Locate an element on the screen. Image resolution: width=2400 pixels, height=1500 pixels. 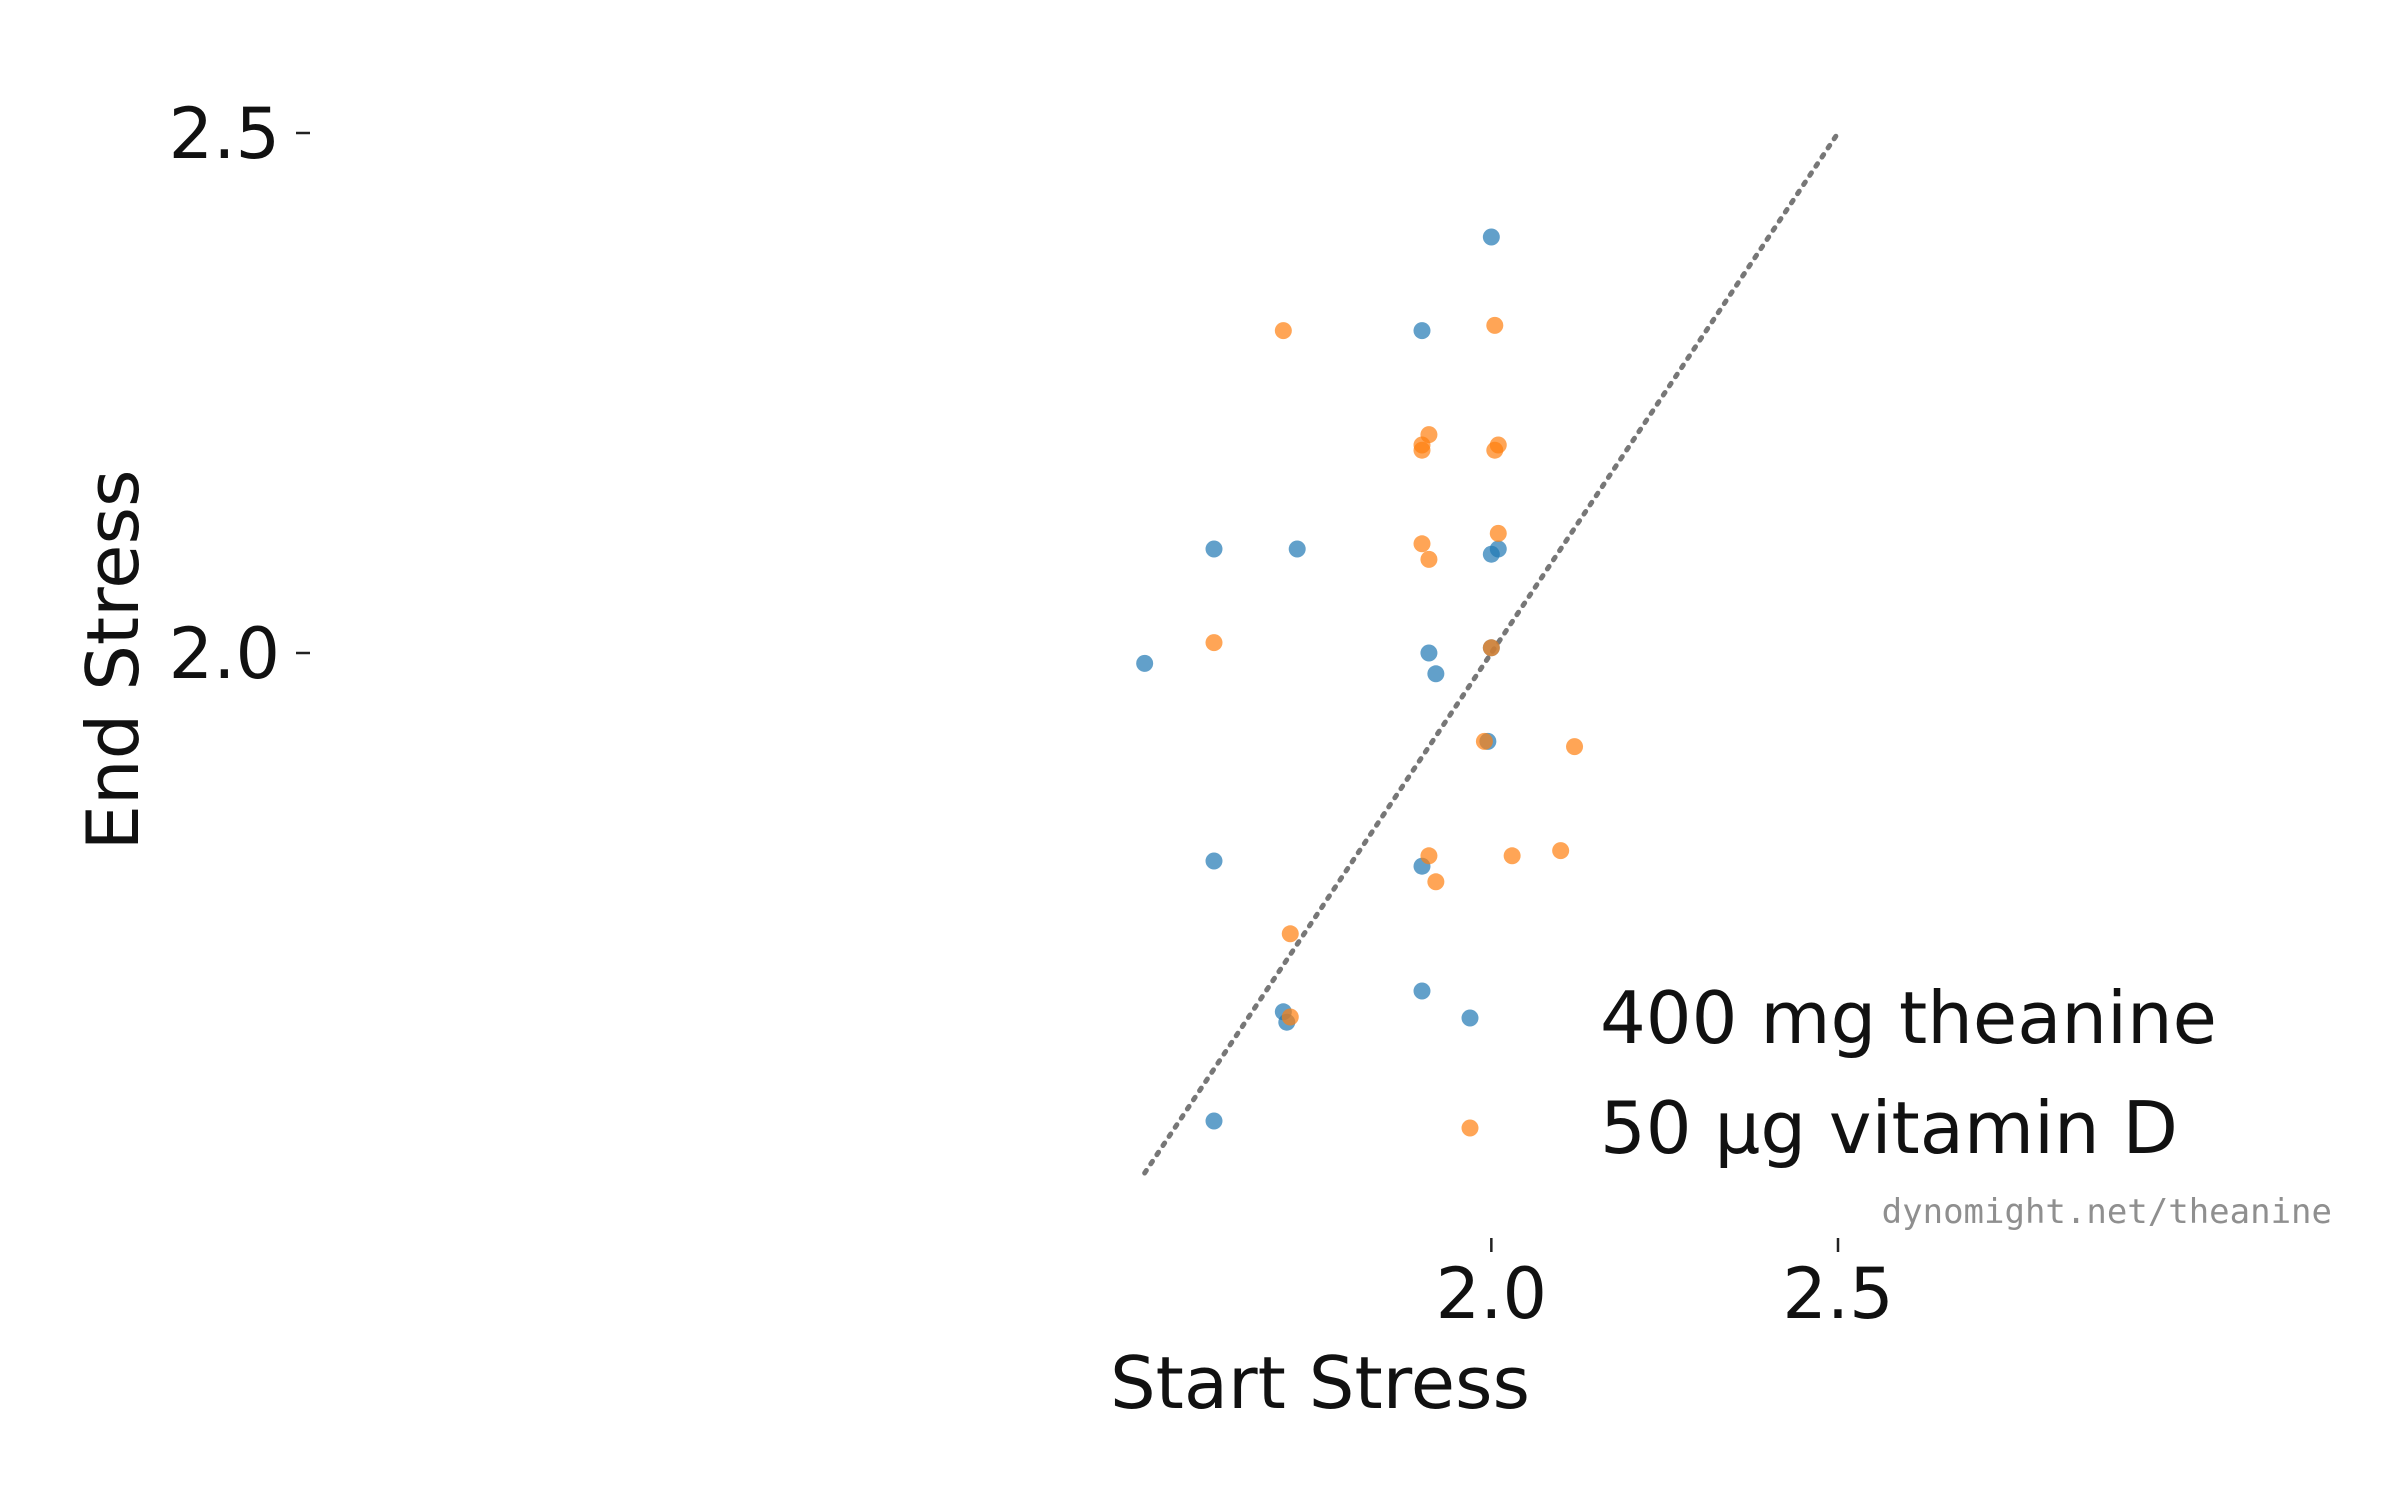
y-axis-label: End Stress is located at coordinates (113, 660).